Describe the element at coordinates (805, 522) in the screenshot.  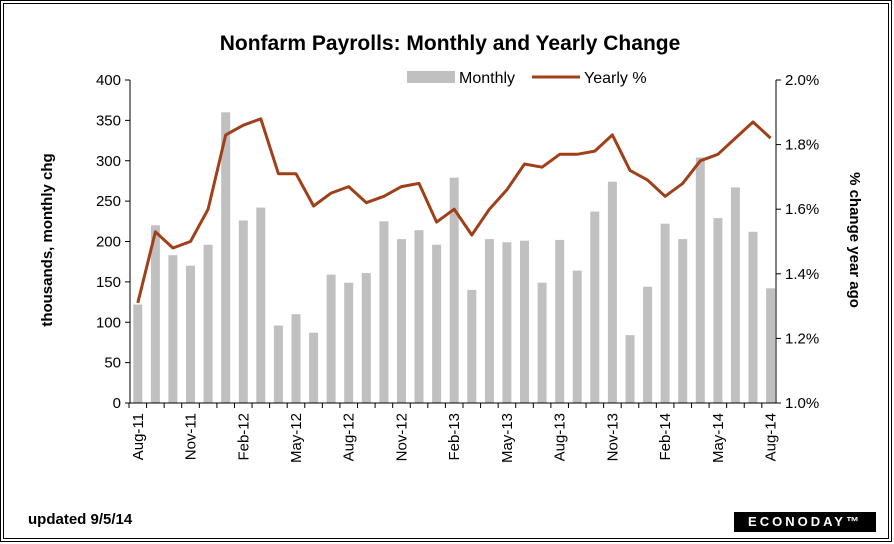
I see `econoday-logo: ECONODAY™` at that location.